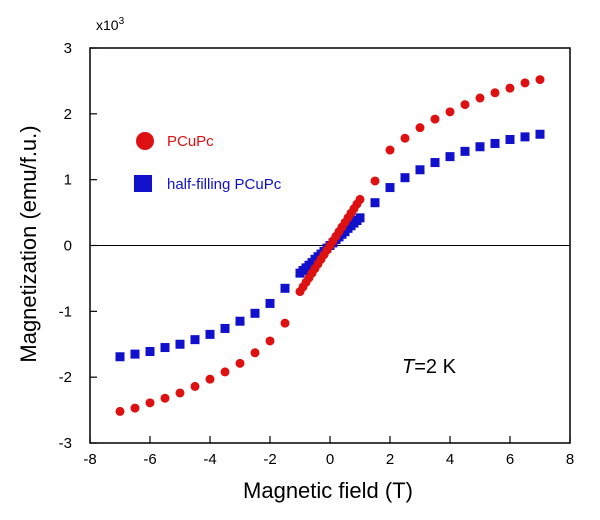 The image size is (600, 520). What do you see at coordinates (224, 184) in the screenshot?
I see `legend-label-half-filling: half-filling PCuPc` at bounding box center [224, 184].